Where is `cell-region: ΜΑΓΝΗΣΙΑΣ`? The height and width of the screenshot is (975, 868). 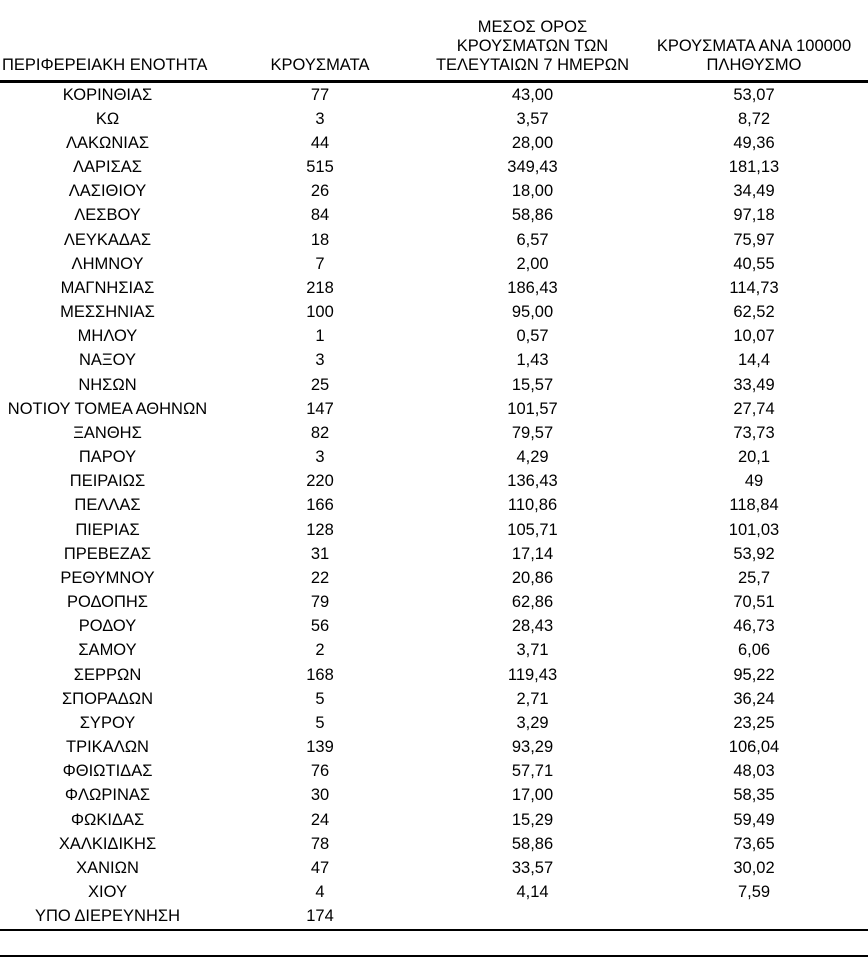 cell-region: ΜΑΓΝΗΣΙΑΣ is located at coordinates (107, 287).